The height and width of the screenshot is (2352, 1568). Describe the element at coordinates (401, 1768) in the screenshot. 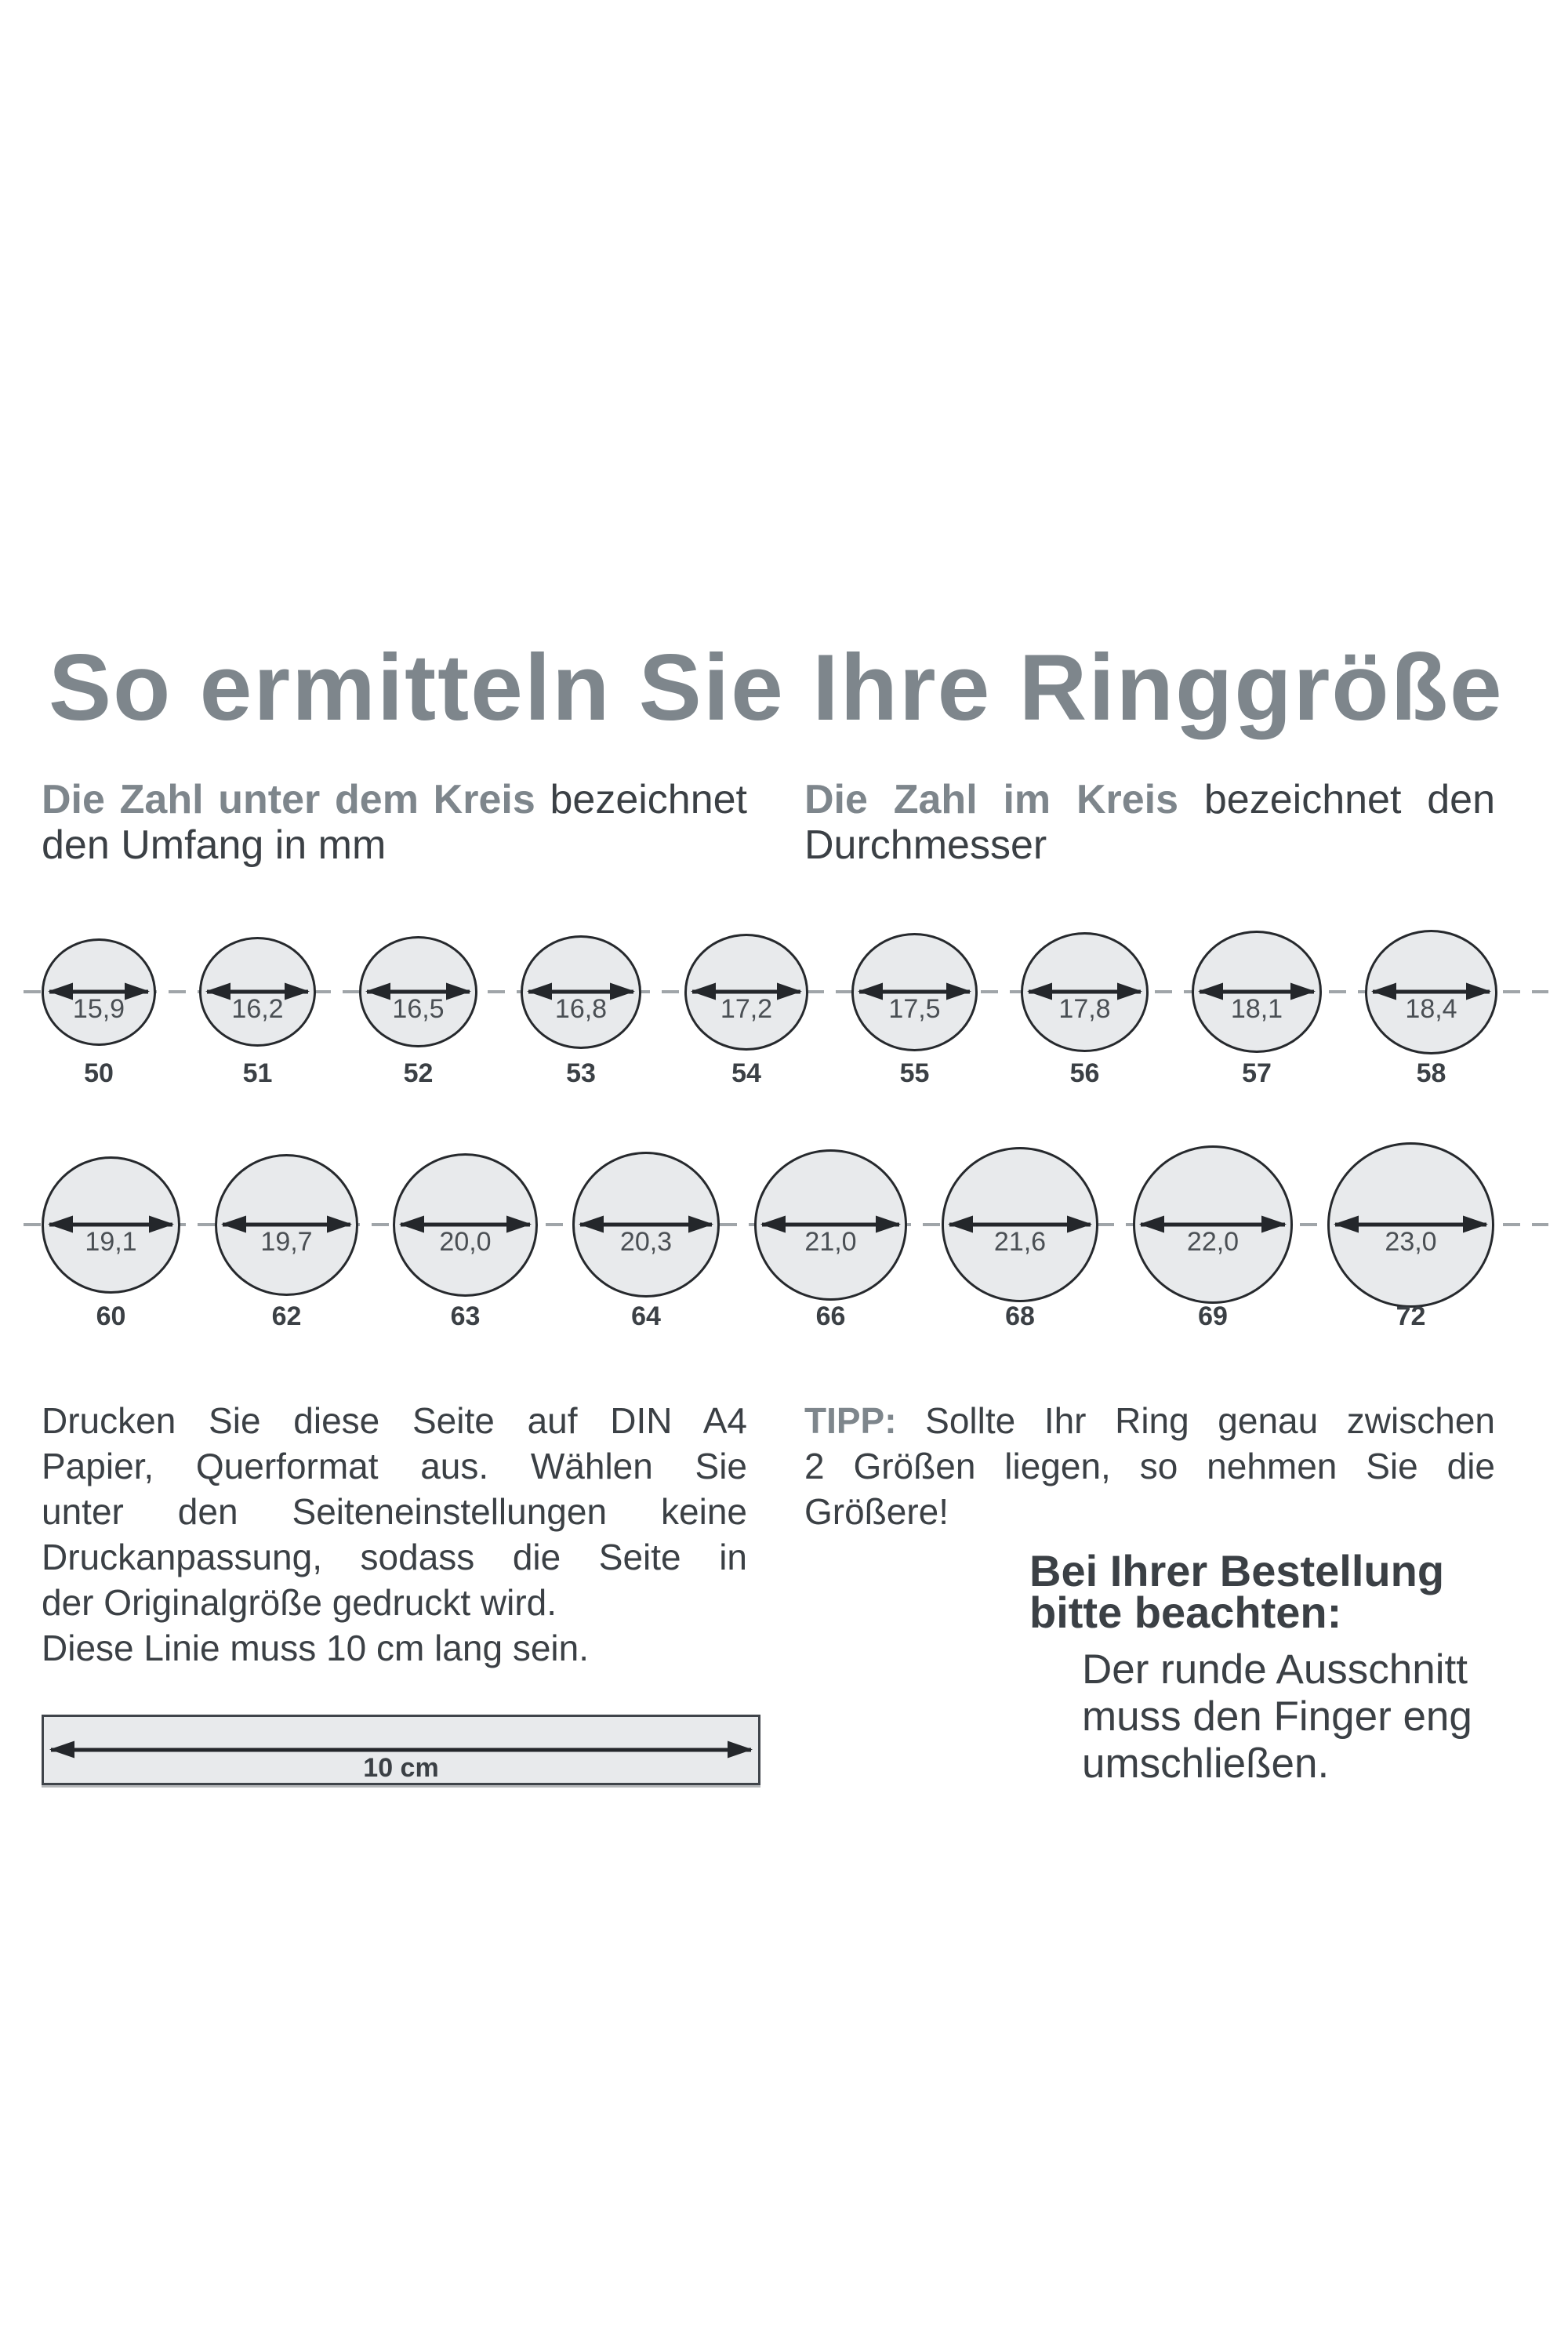

I see `ruler-length-label: 10 cm` at that location.